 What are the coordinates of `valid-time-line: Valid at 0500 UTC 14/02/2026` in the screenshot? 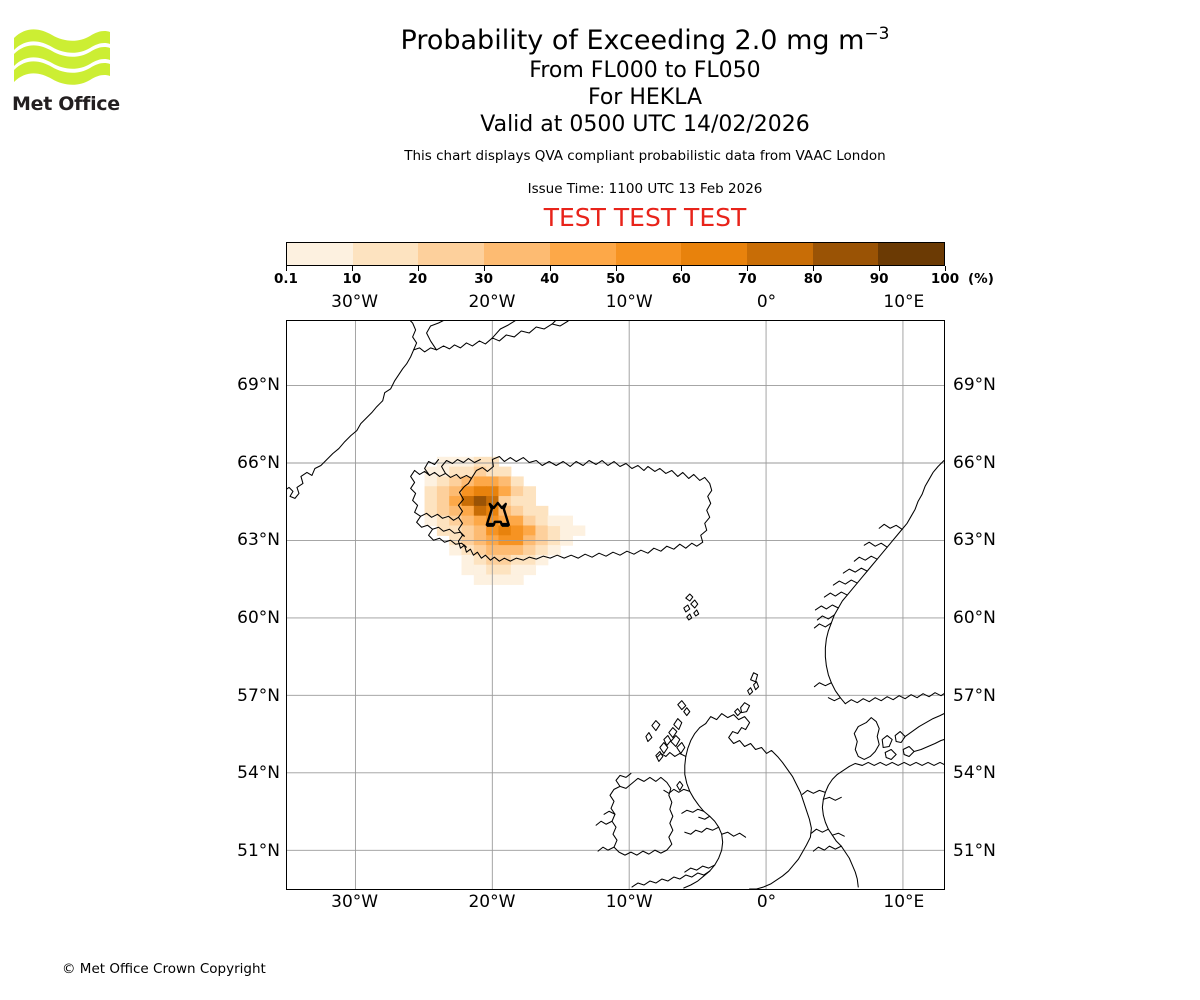 It's located at (645, 124).